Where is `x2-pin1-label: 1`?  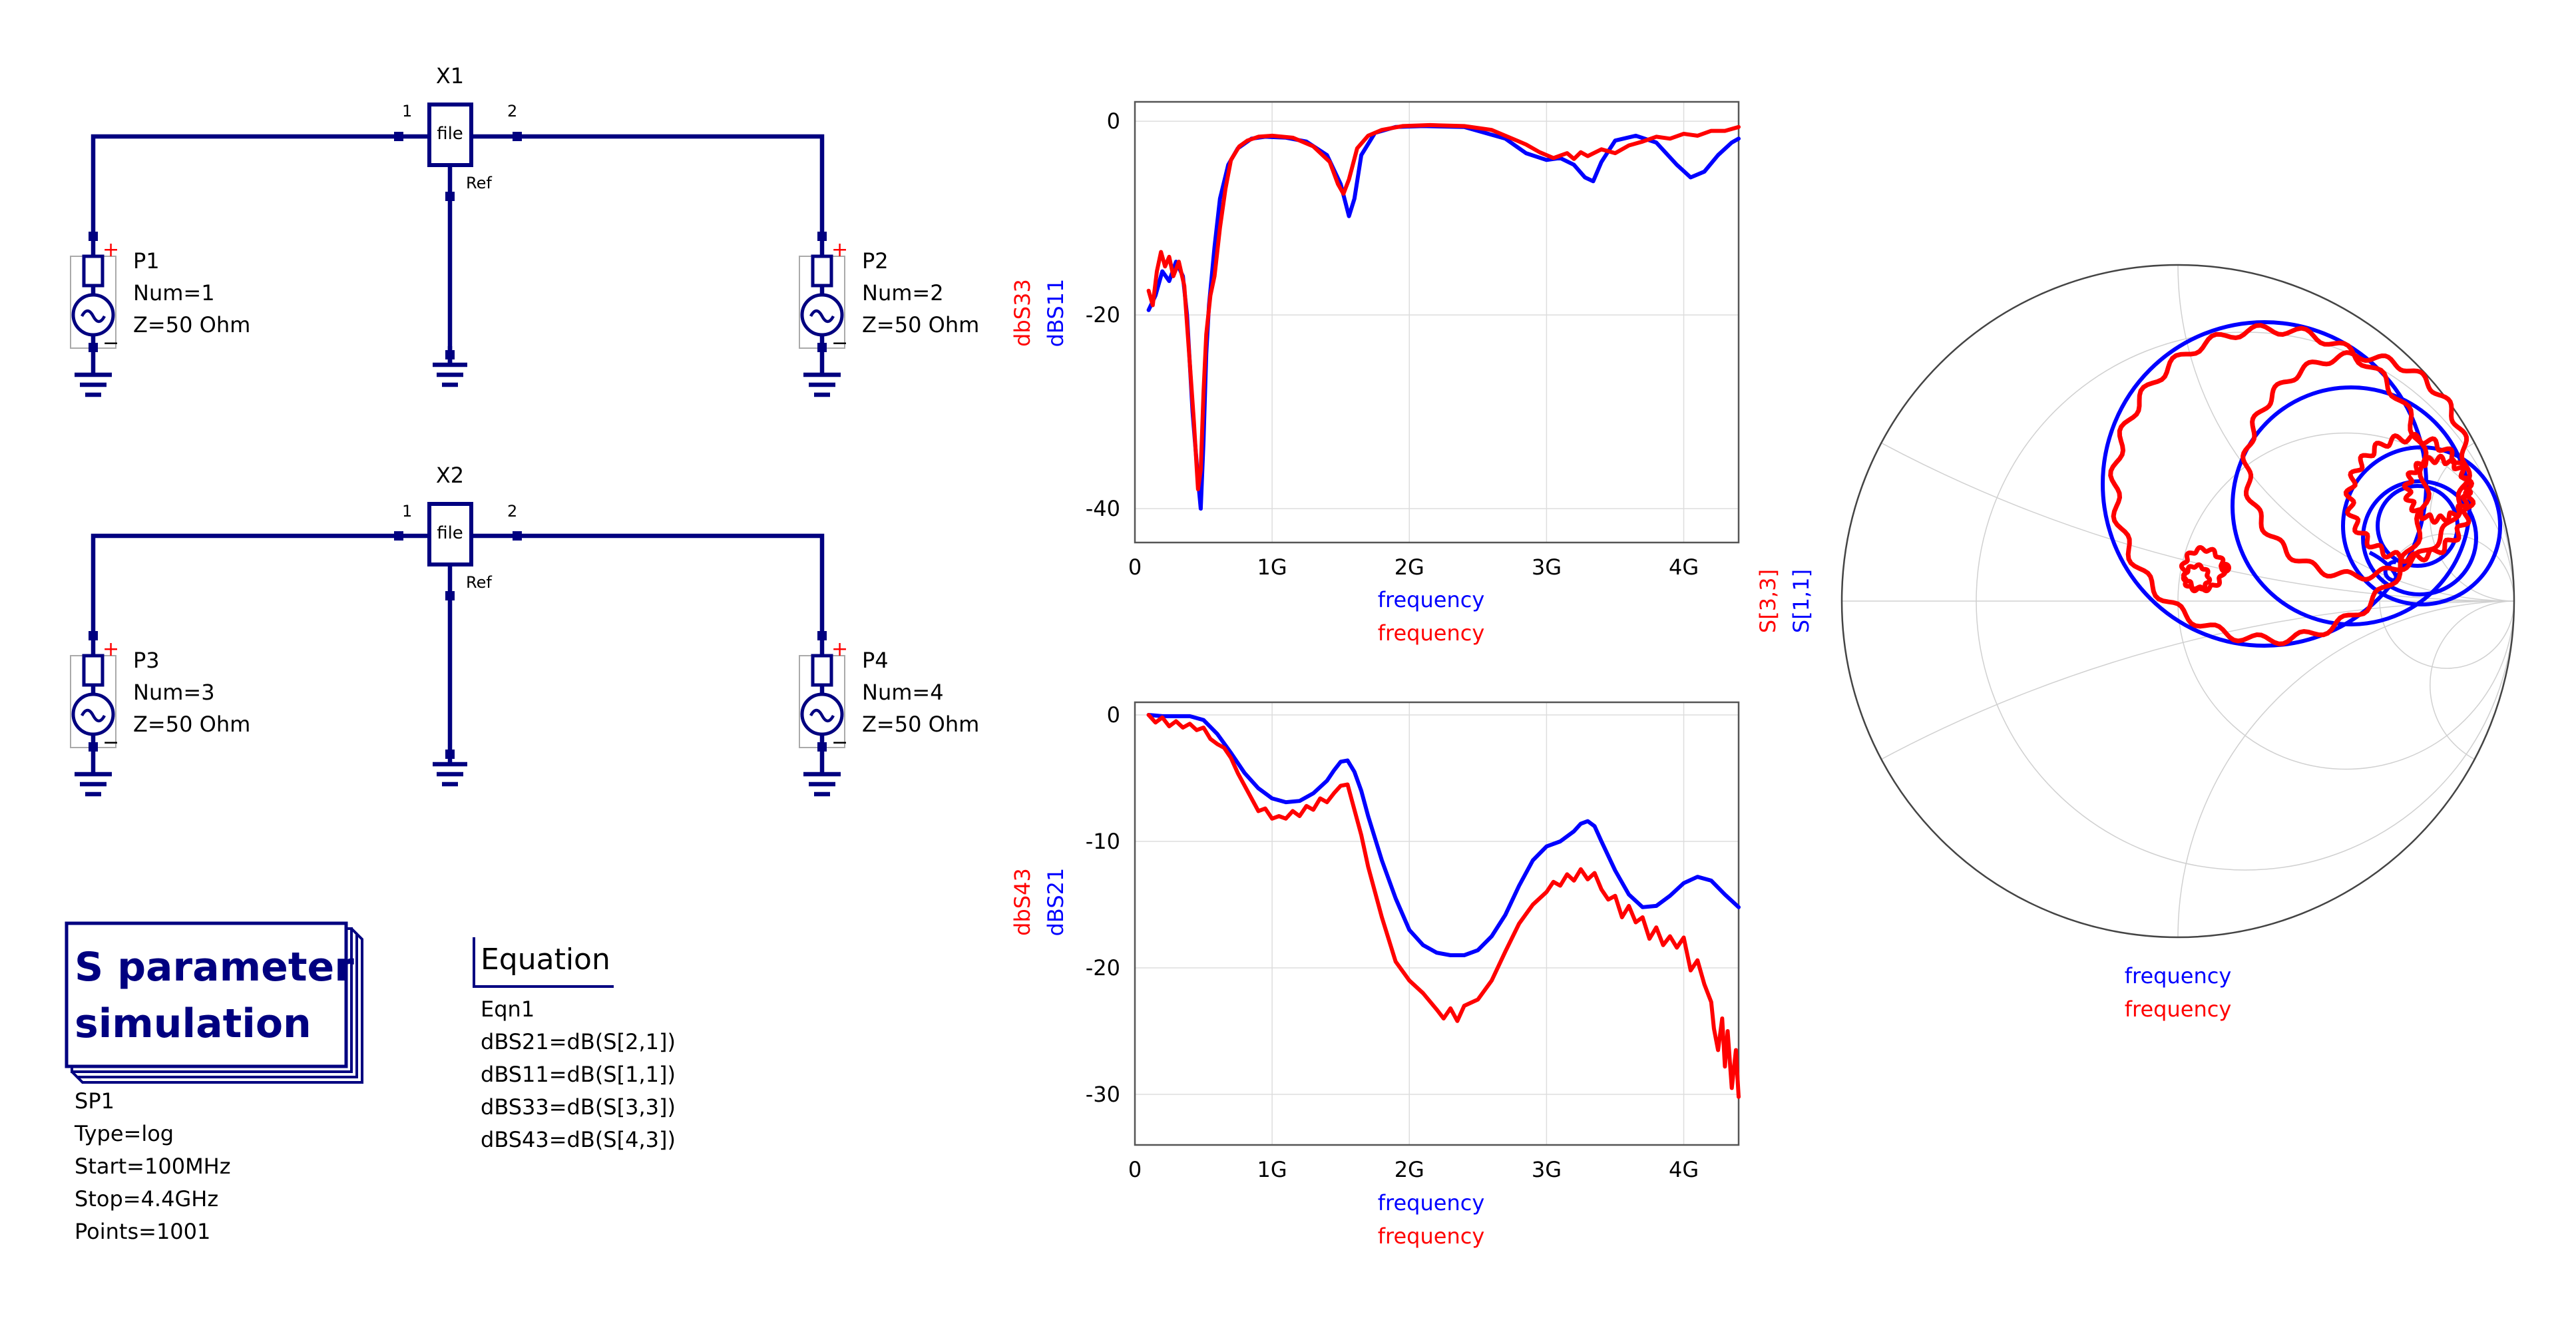 x2-pin1-label: 1 is located at coordinates (407, 511).